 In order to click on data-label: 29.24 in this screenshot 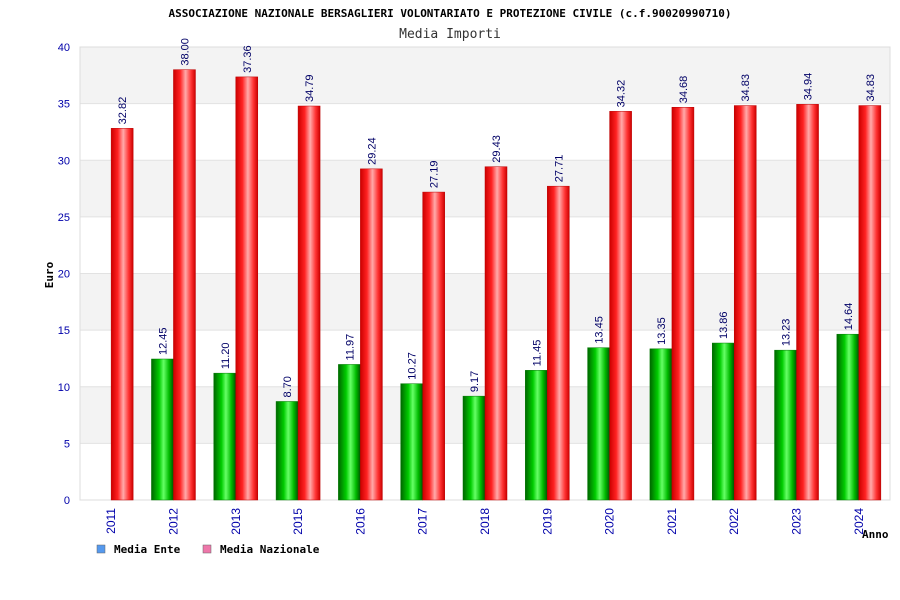, I will do `click(372, 151)`.